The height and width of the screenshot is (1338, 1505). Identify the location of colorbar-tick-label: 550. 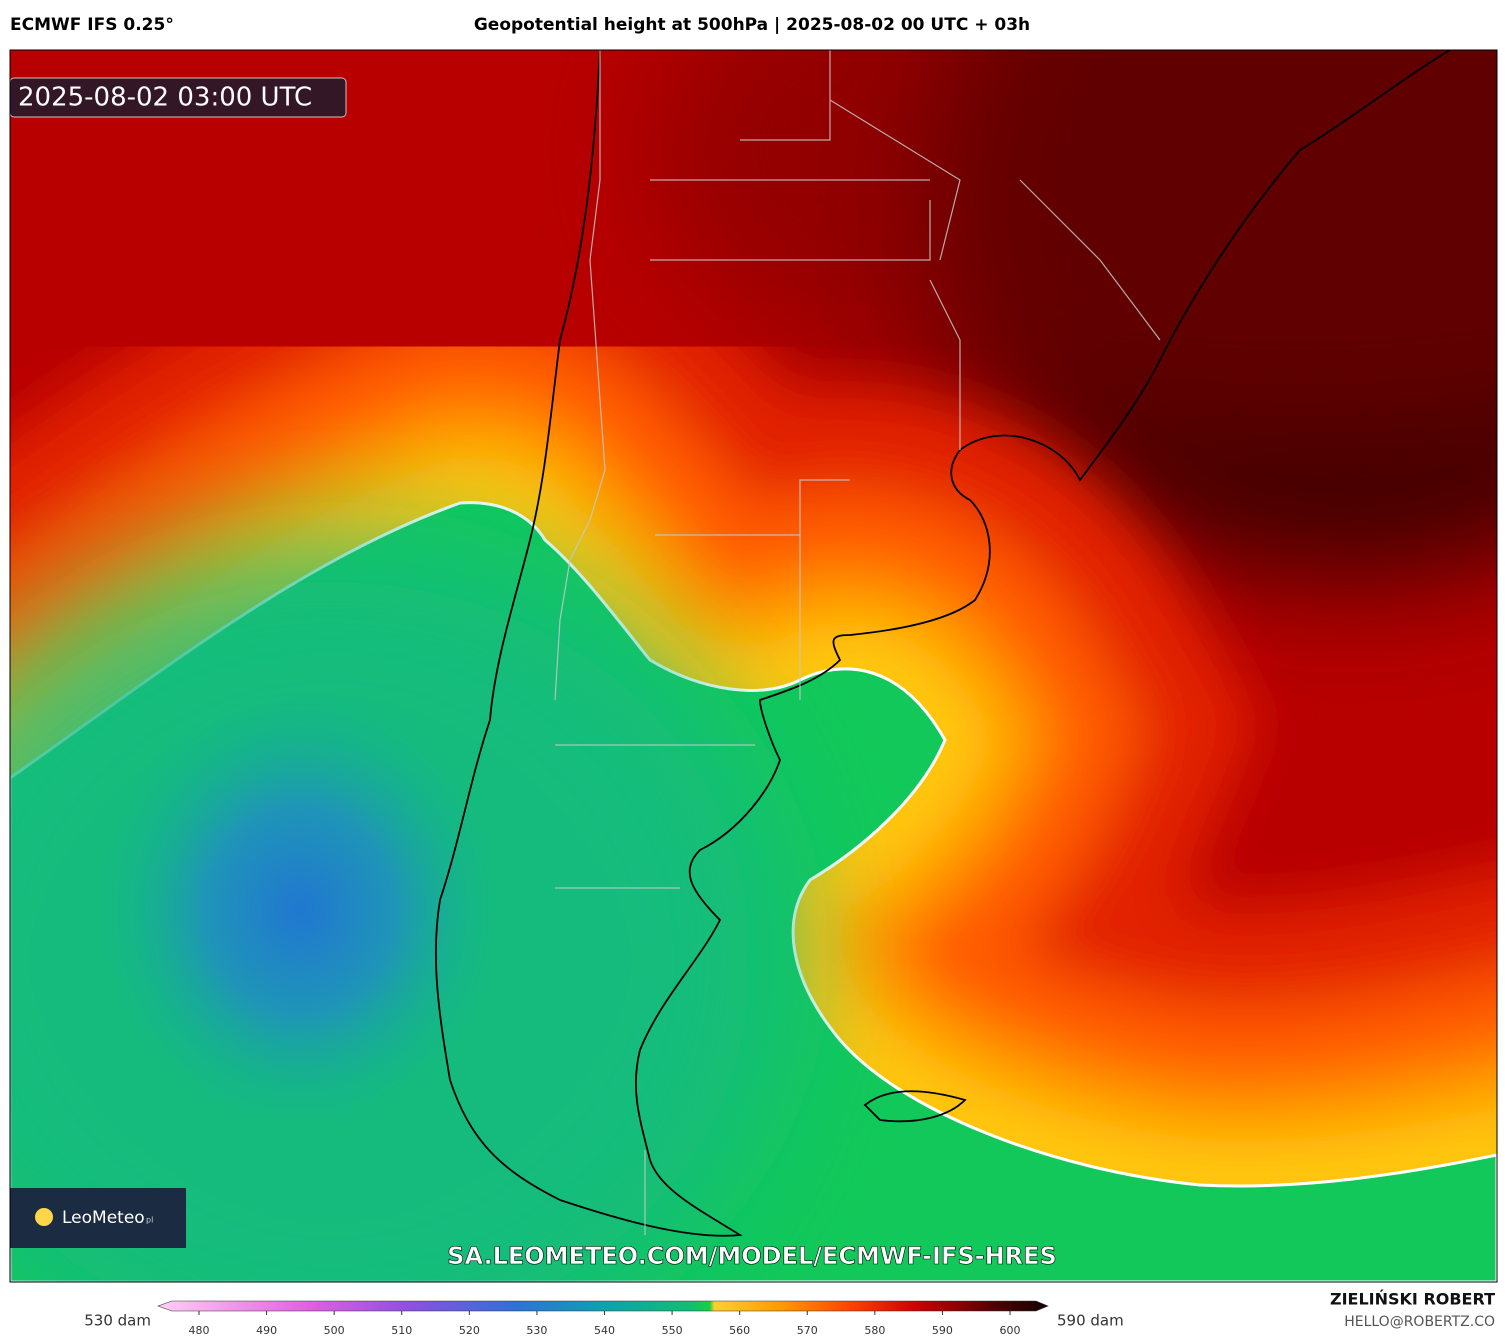
(672, 1330).